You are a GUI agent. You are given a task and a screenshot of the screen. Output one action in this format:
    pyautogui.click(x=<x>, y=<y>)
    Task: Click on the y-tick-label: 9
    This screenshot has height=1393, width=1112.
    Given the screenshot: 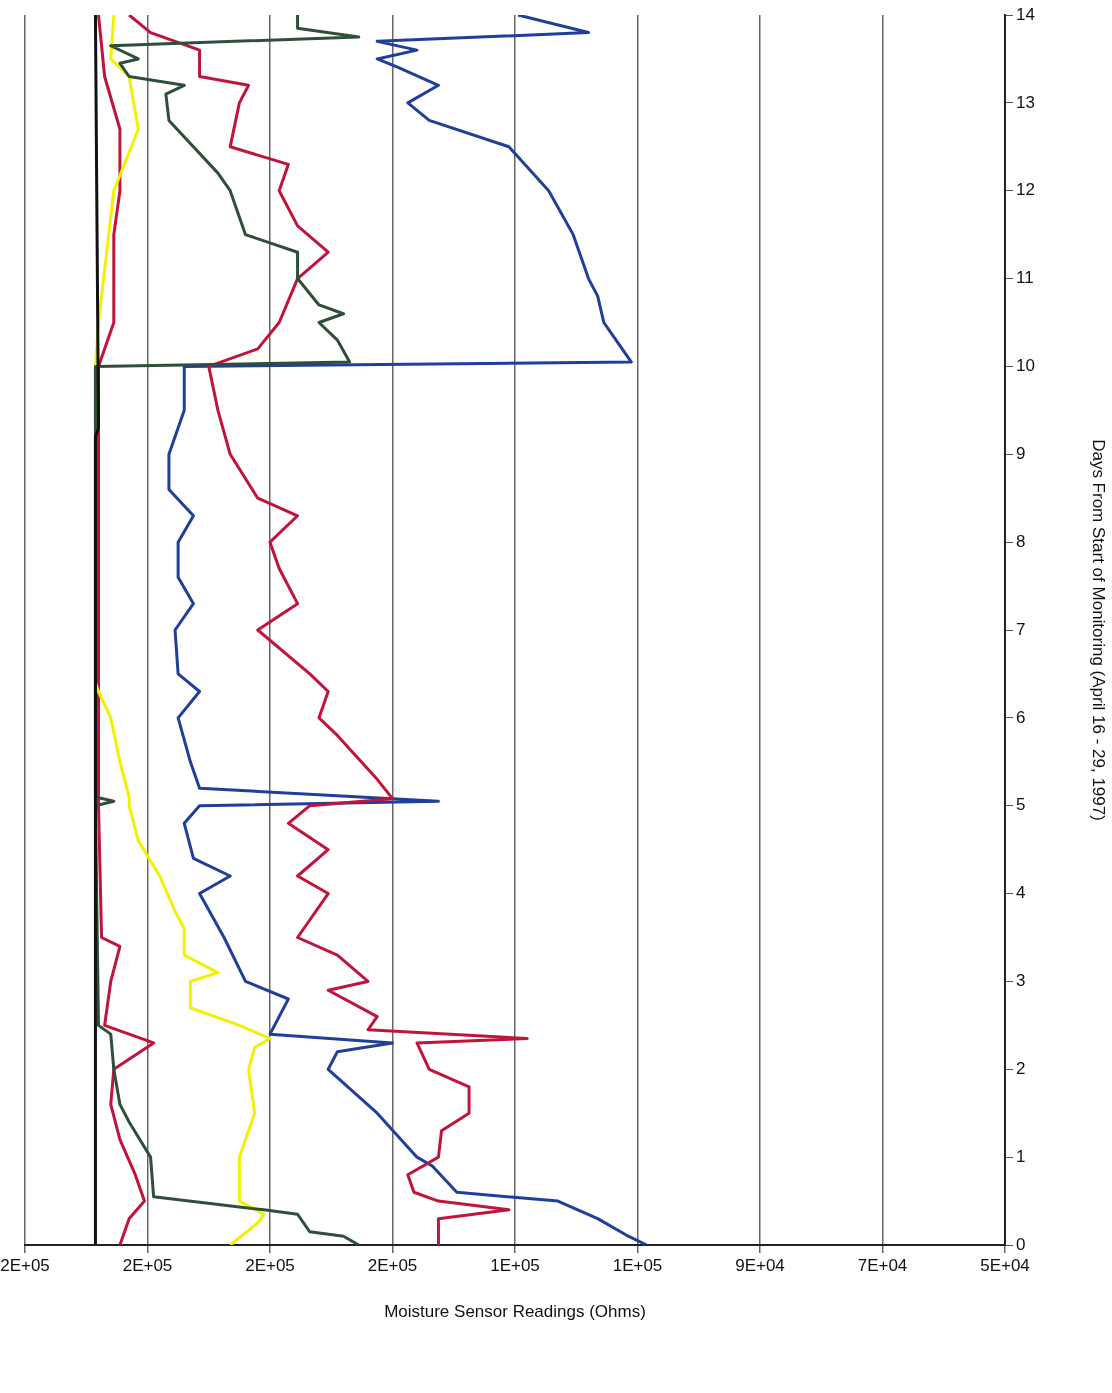 What is the action you would take?
    pyautogui.click(x=1021, y=453)
    